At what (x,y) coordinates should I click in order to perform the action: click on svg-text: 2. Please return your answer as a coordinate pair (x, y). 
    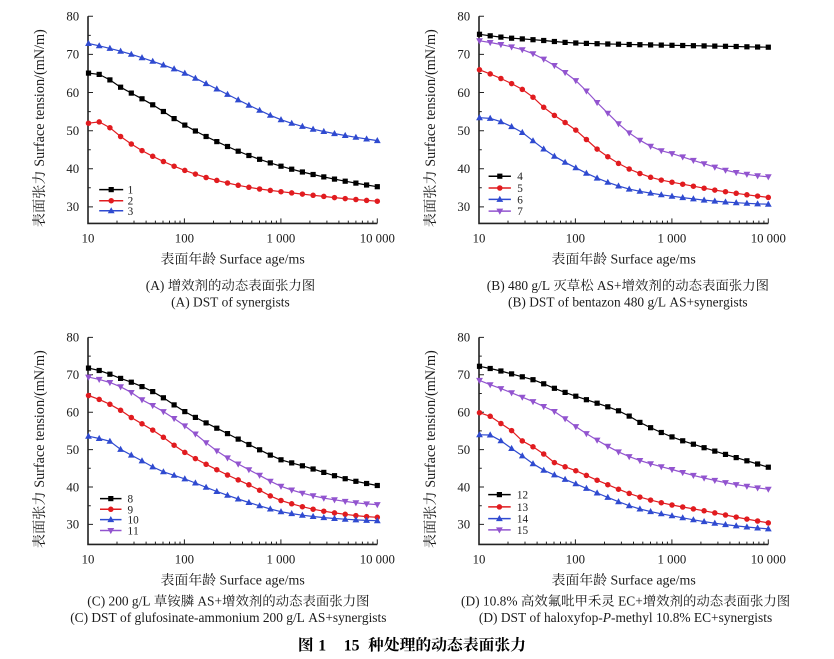
    Looking at the image, I should click on (131, 202).